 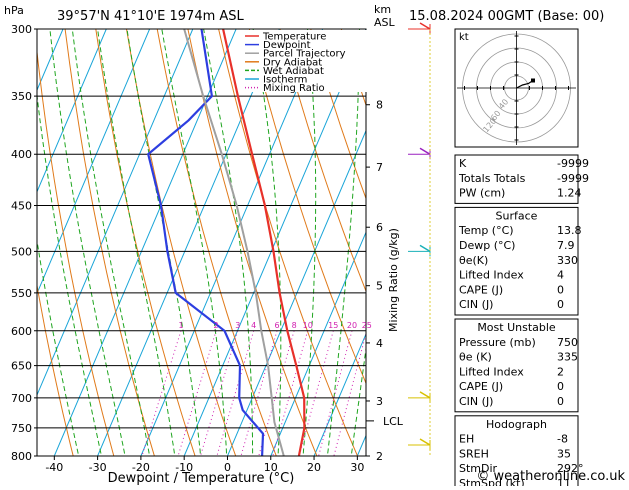 I want to click on hpa-label: hPa, so click(x=14, y=10).